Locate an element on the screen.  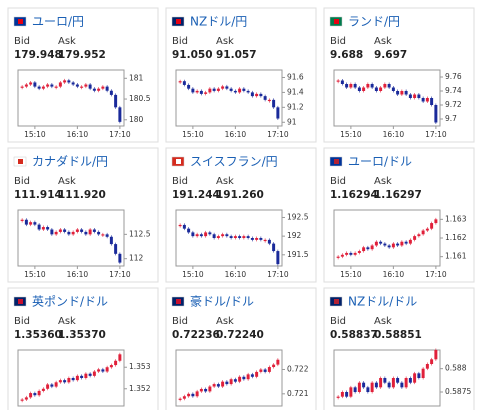
card-title: カナダドル/円 is located at coordinates (70, 161).